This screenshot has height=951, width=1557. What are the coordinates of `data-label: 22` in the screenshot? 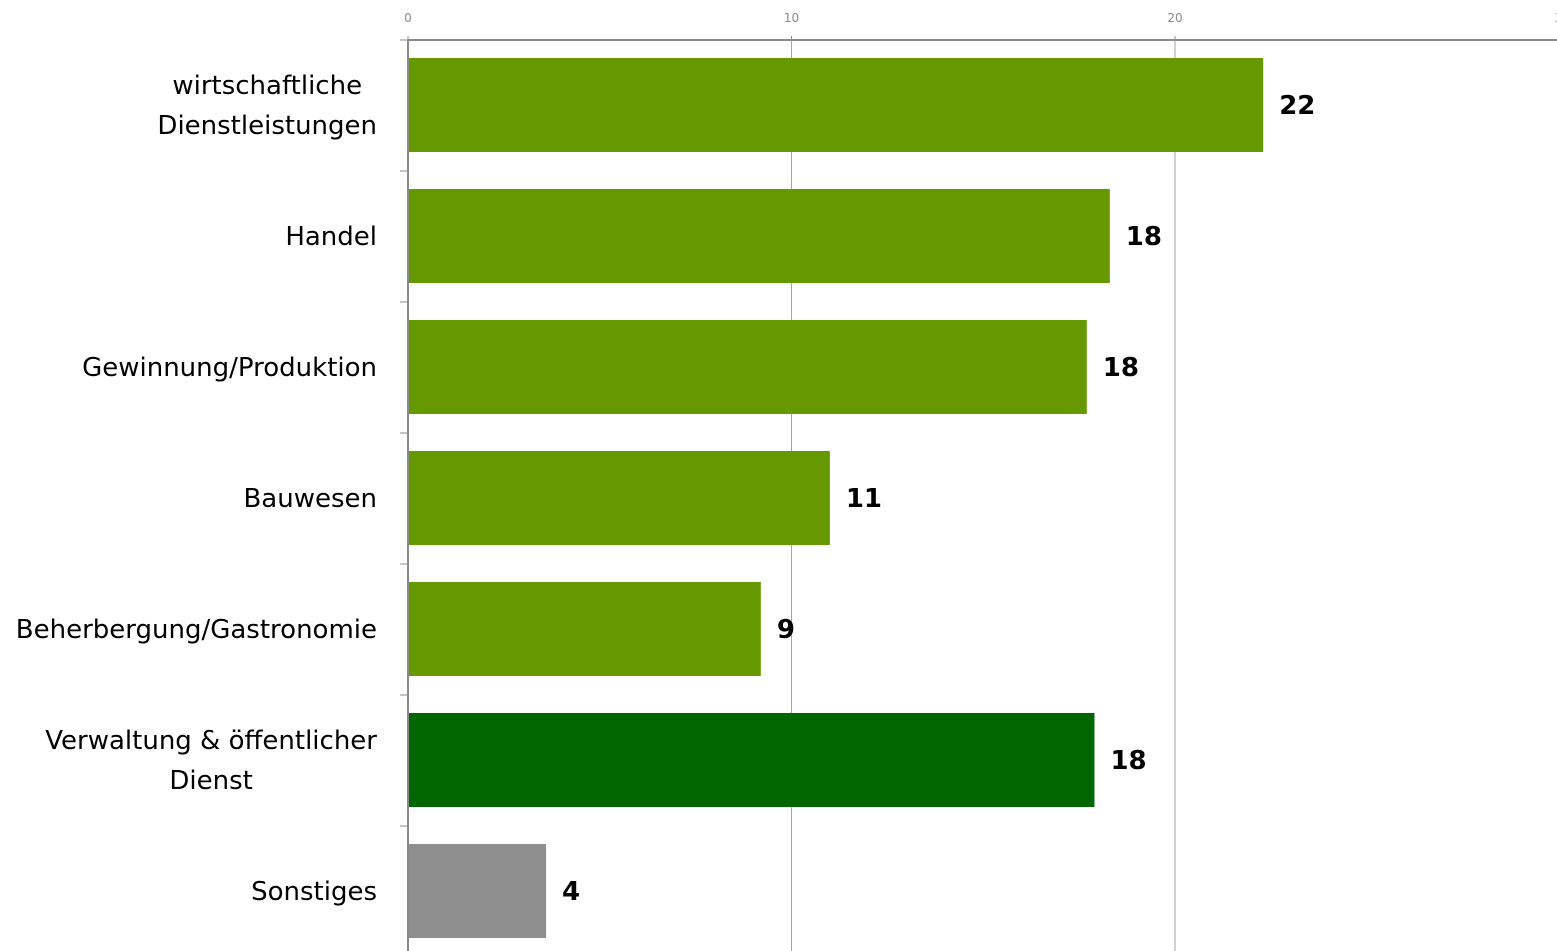 It's located at (1297, 106).